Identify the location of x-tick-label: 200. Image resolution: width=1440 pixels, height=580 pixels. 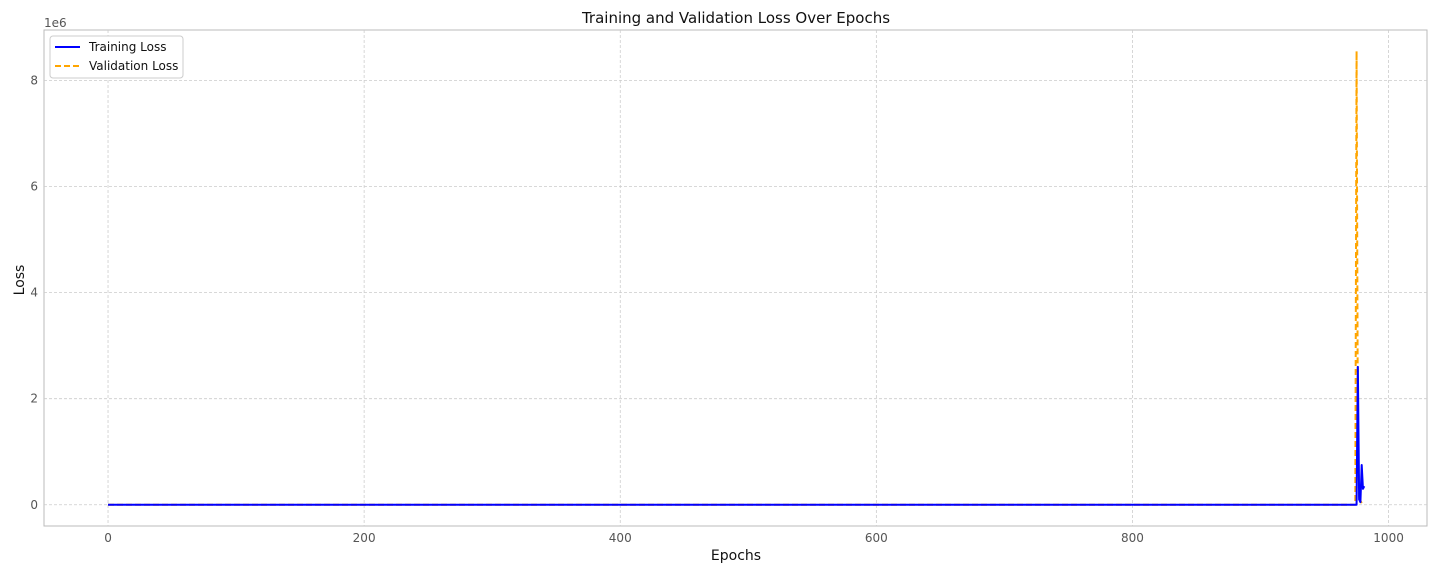
(364, 538).